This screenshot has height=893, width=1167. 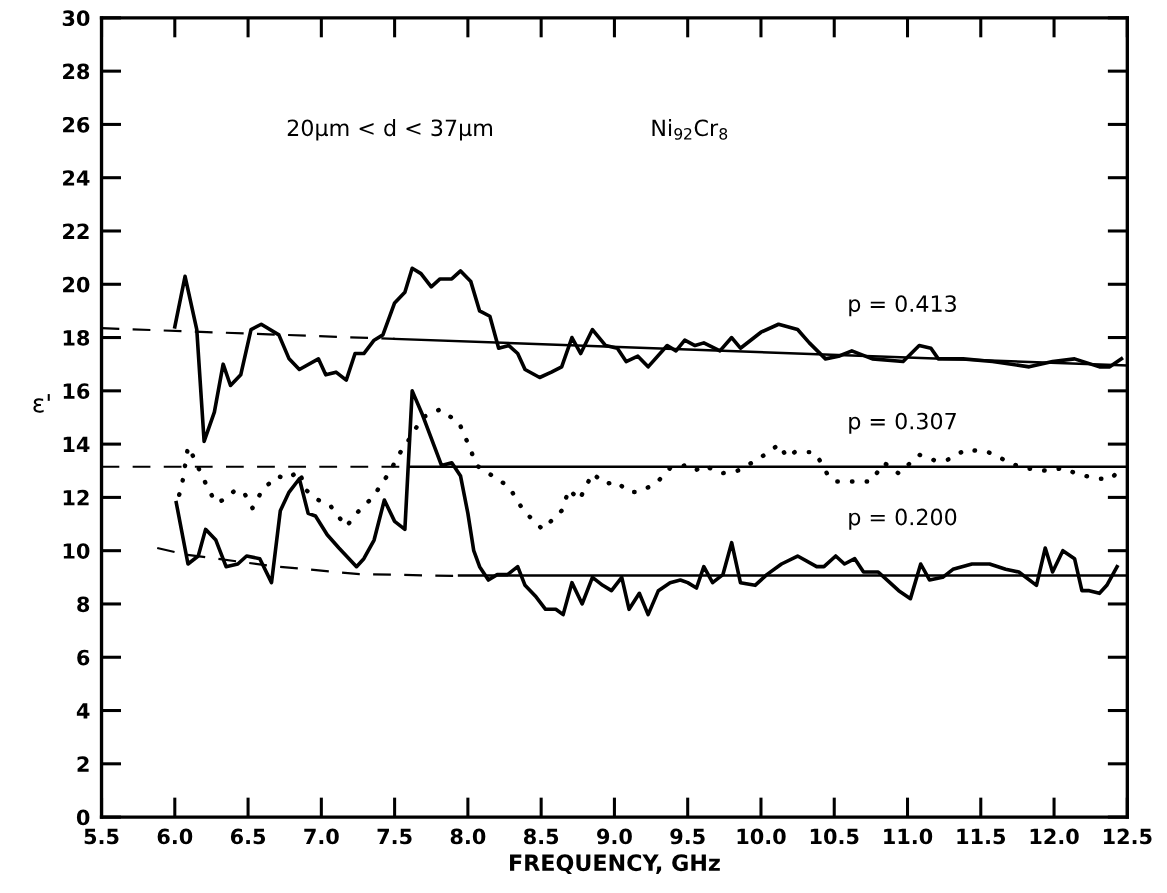 I want to click on y-tick-label: 30, so click(x=76, y=18).